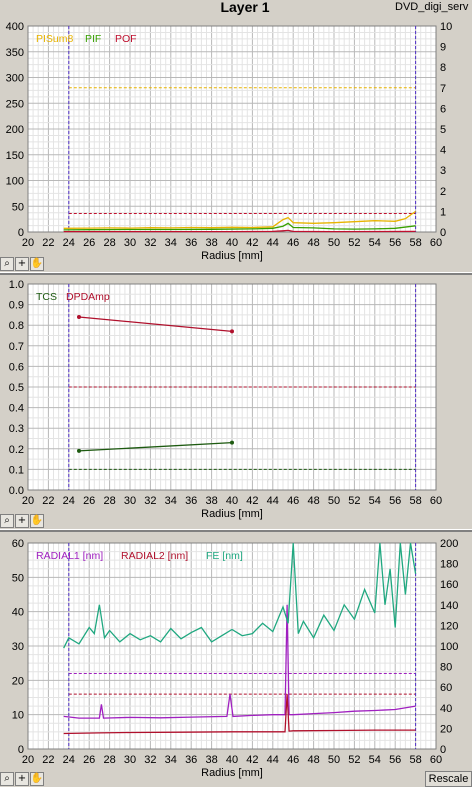  I want to click on rescale-button: Rescale, so click(448, 779).